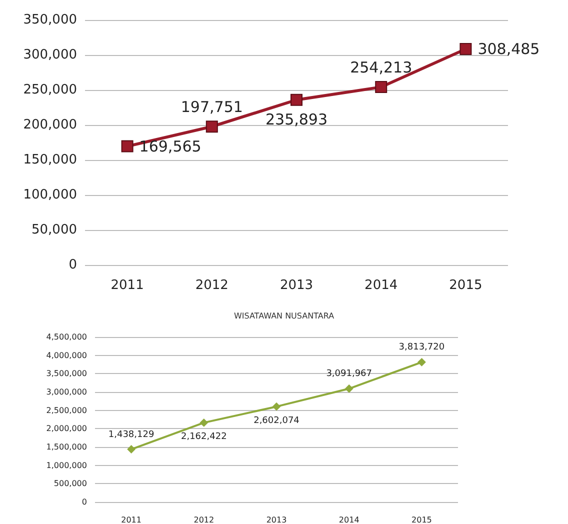 The width and height of the screenshot is (568, 524). Describe the element at coordinates (50, 125) in the screenshot. I see `y-tick-label: 200,000` at that location.